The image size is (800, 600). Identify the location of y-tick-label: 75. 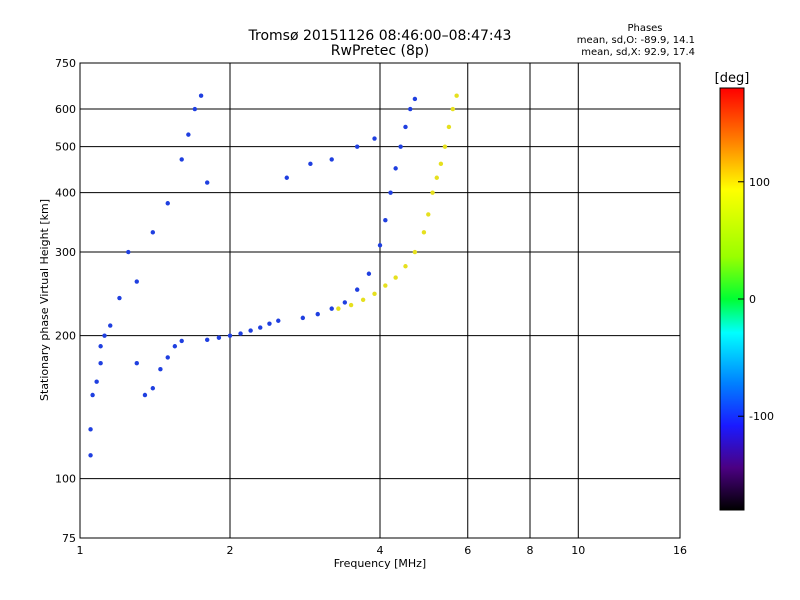
(69, 538).